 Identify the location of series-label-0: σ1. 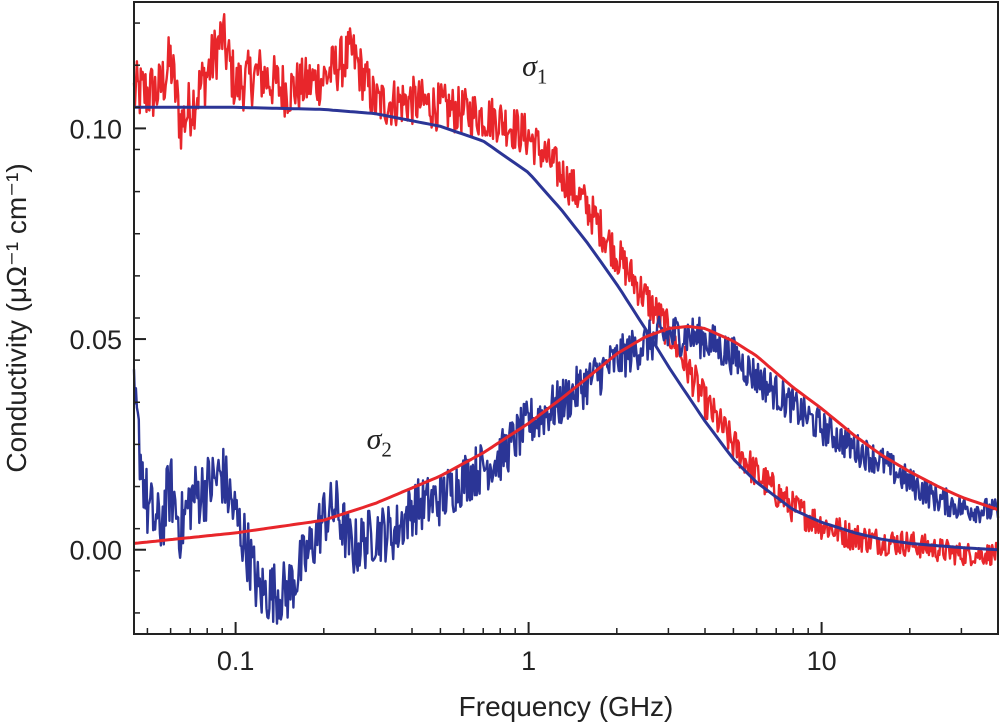
(534, 69).